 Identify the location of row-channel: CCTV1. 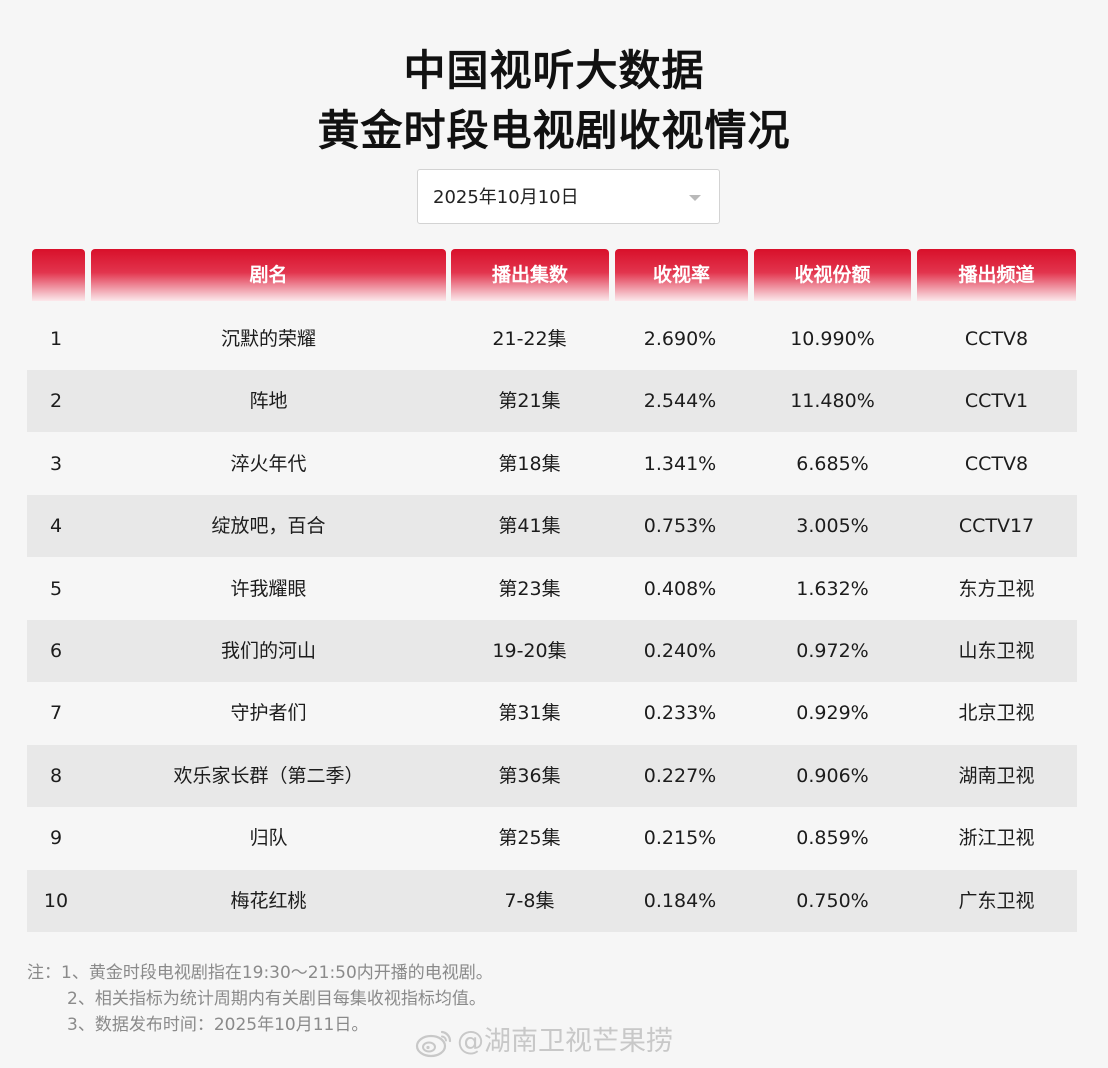
(996, 401).